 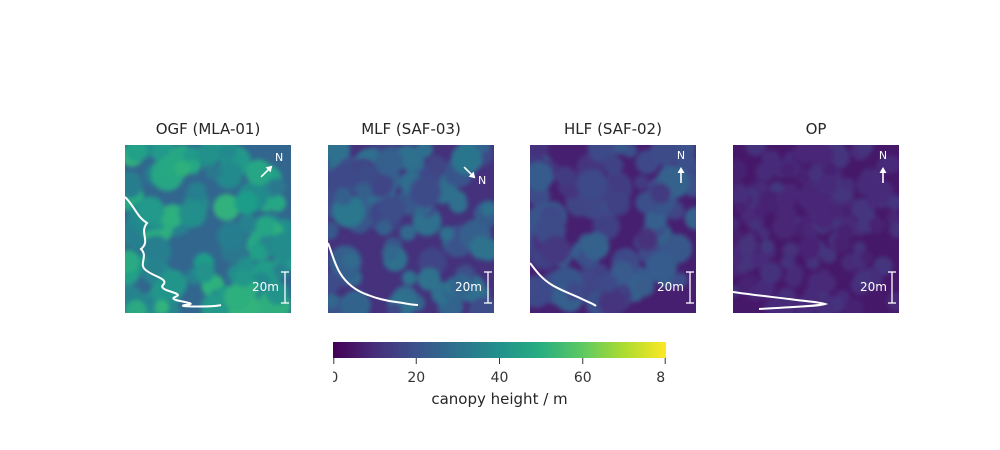 I want to click on scale-bar-label: 20m, so click(x=265, y=287).